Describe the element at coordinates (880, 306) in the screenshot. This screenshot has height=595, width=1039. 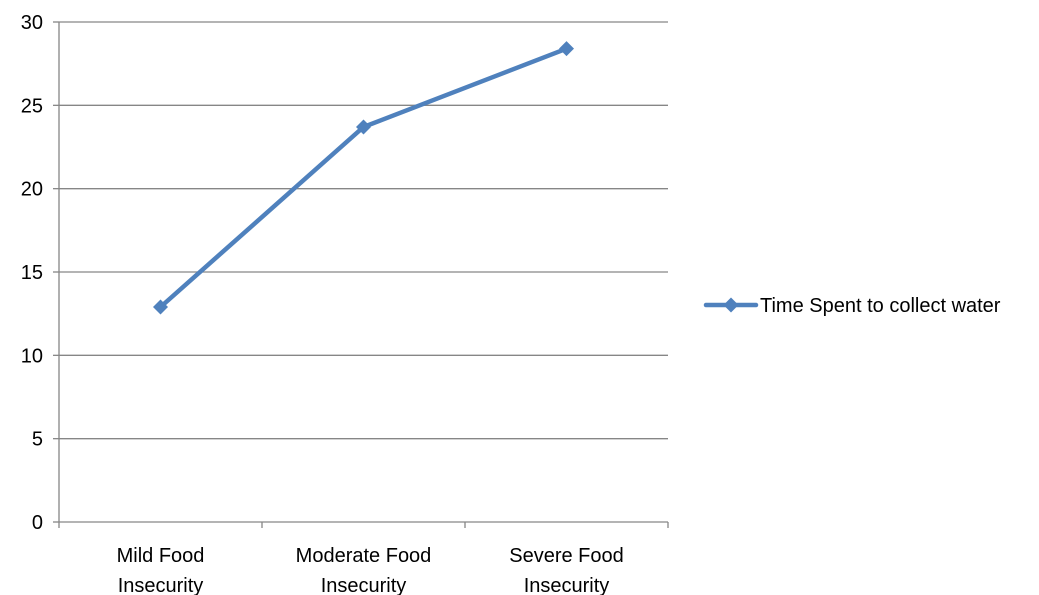
I see `legend-label: Time Spent to collect water` at that location.